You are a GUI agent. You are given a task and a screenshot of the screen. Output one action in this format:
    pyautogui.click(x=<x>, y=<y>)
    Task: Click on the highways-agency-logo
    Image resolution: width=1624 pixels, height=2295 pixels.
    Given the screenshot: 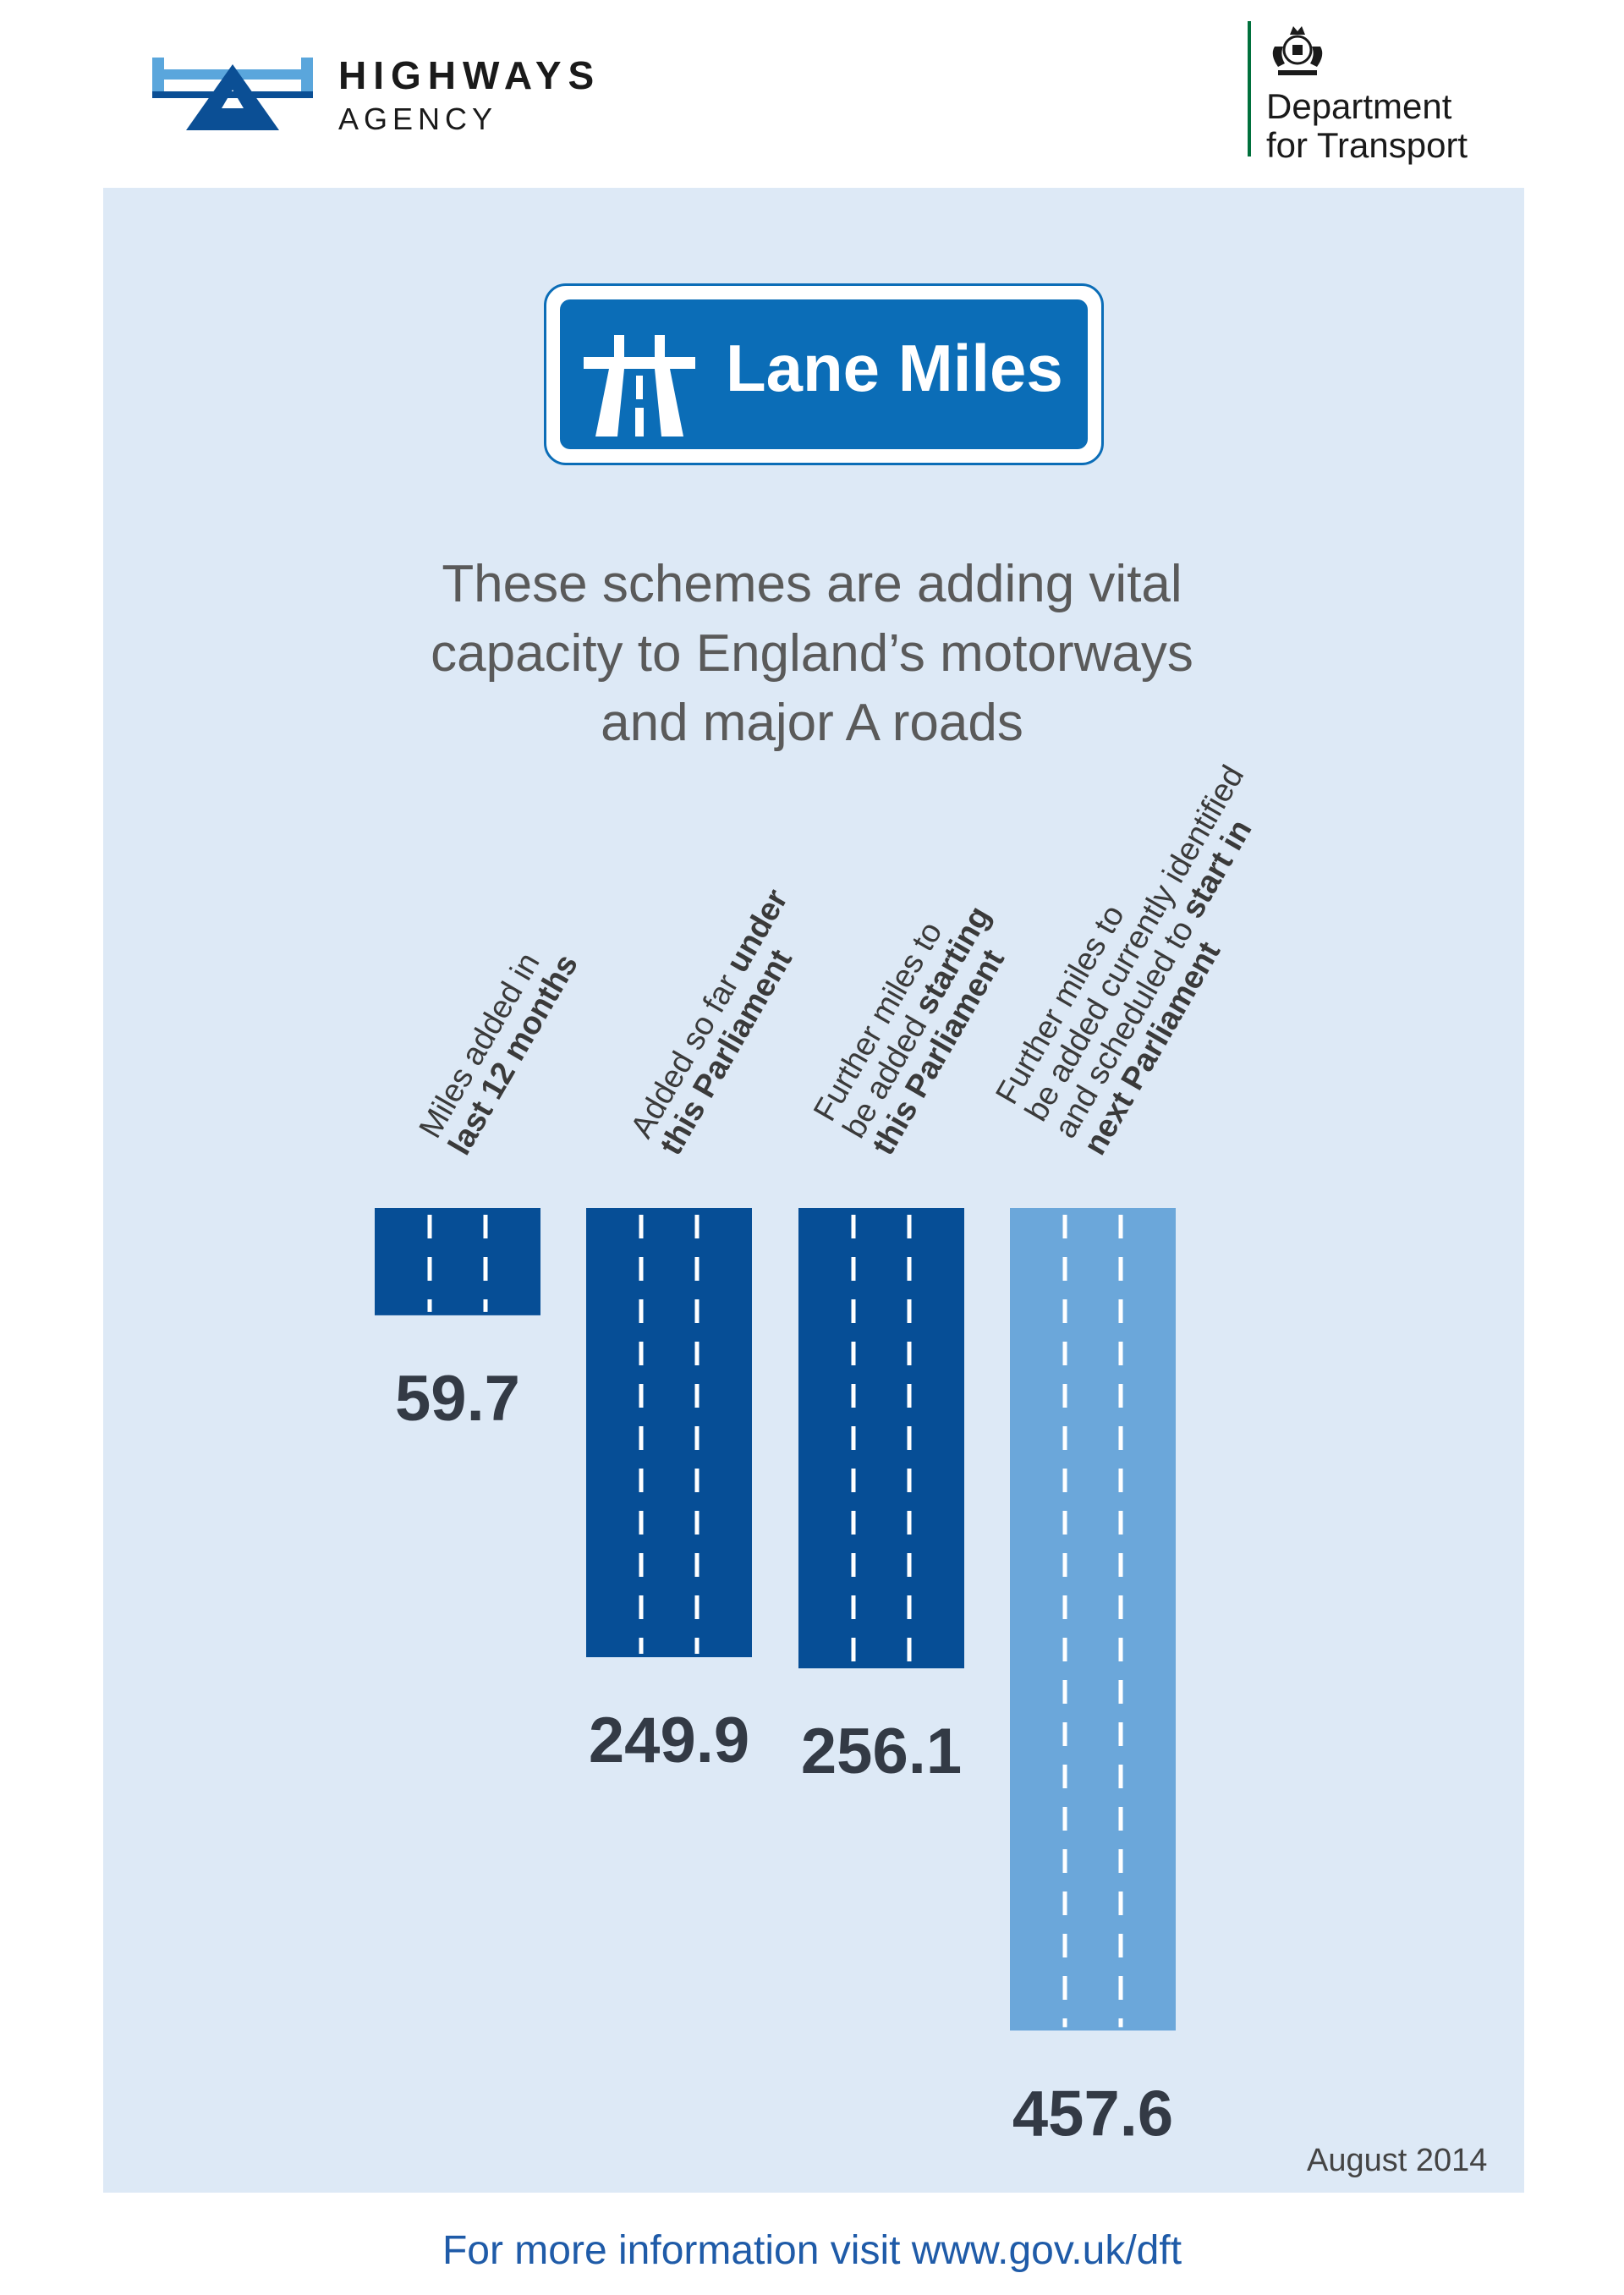 What is the action you would take?
    pyautogui.click(x=232, y=94)
    